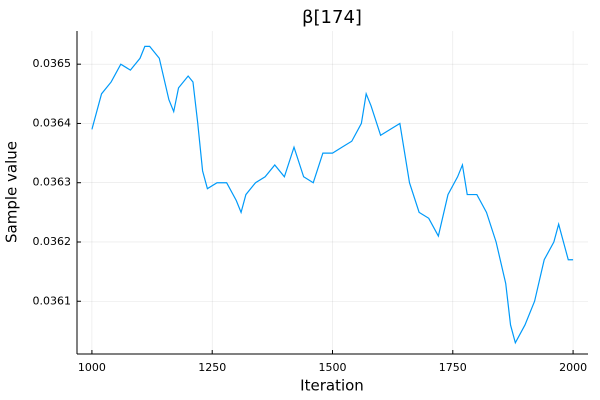 This screenshot has width=600, height=400. What do you see at coordinates (332, 17) in the screenshot?
I see `chart-title: β[174]` at bounding box center [332, 17].